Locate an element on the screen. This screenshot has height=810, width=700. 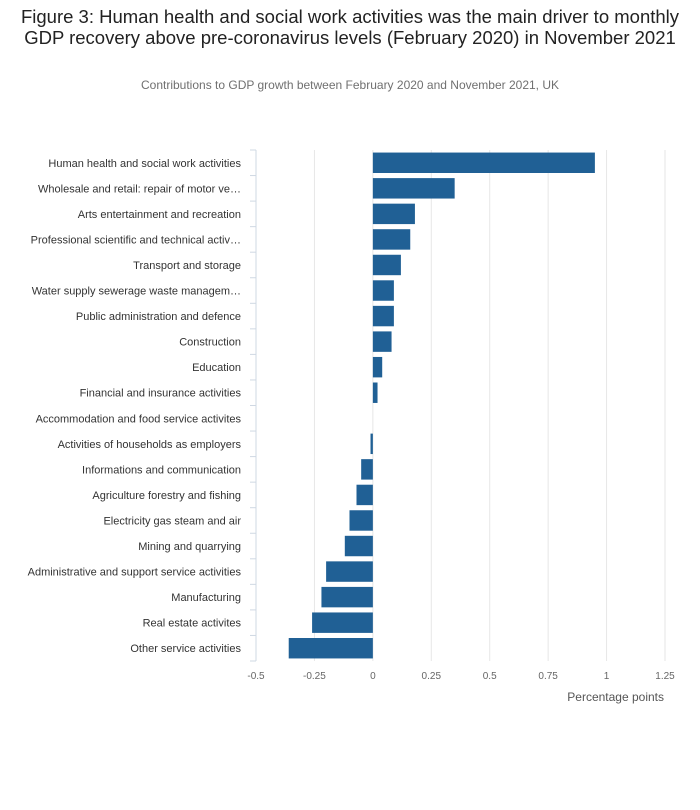
x-tick-label: 1 is located at coordinates (607, 676).